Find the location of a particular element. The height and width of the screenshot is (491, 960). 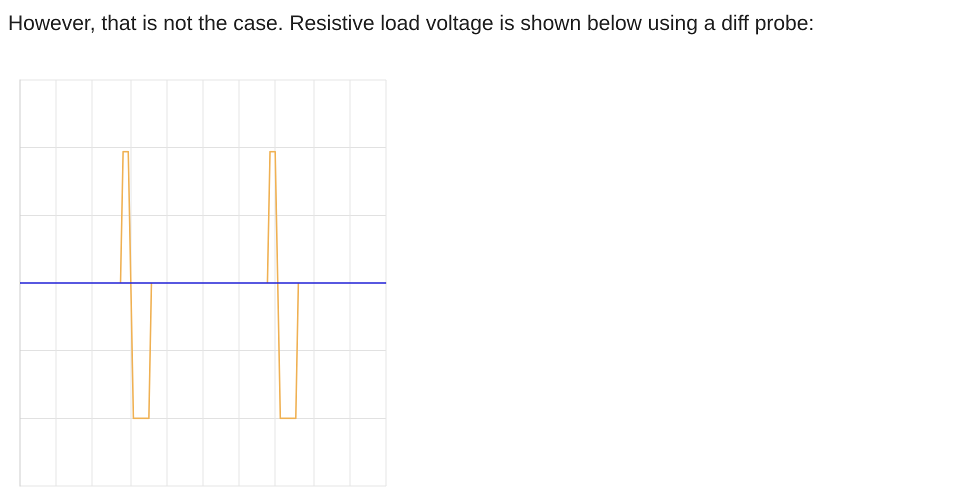

chart-title: However, that is not the case. Resistive load voltage is shown below using a diff probe: is located at coordinates (411, 24).